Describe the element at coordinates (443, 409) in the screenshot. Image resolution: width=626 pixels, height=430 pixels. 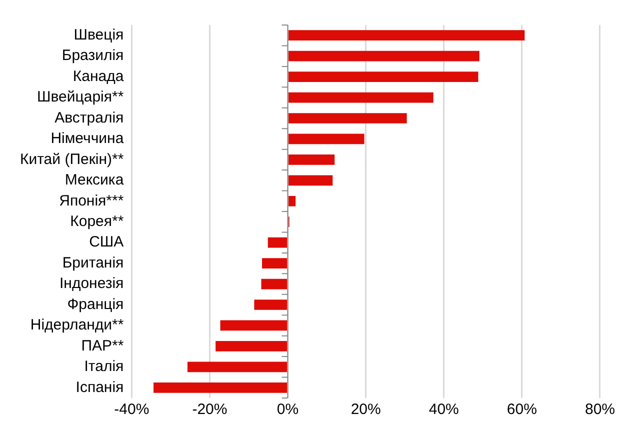
I see `x-tick-label: 40%` at that location.